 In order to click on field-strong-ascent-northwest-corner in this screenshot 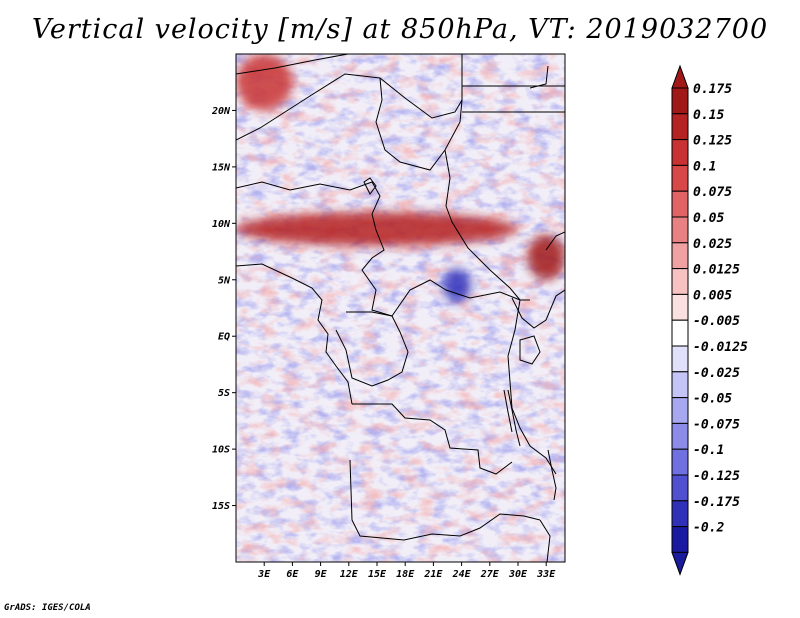, I will do `click(264, 82)`.